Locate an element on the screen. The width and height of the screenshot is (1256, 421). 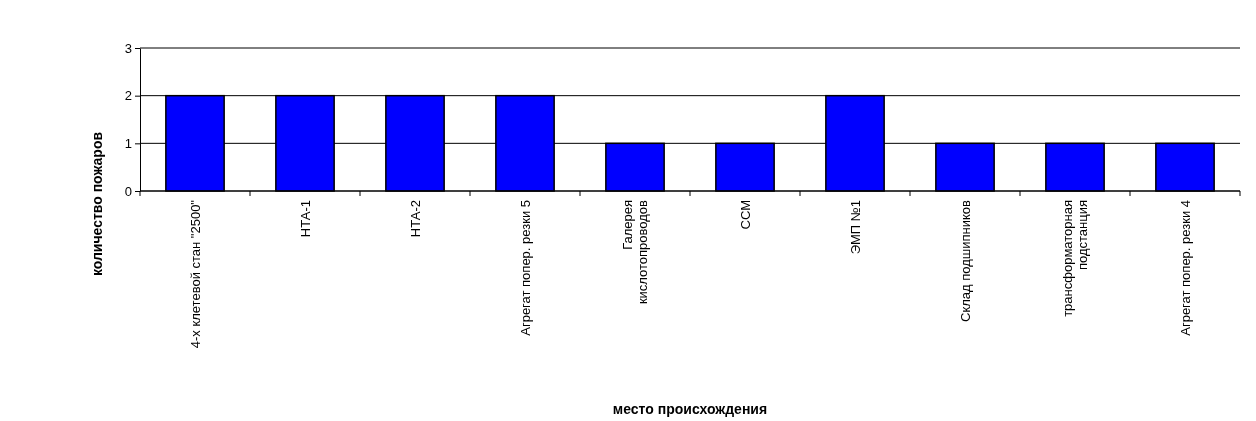
x-tick-label: ЭМП №1 is located at coordinates (855, 227).